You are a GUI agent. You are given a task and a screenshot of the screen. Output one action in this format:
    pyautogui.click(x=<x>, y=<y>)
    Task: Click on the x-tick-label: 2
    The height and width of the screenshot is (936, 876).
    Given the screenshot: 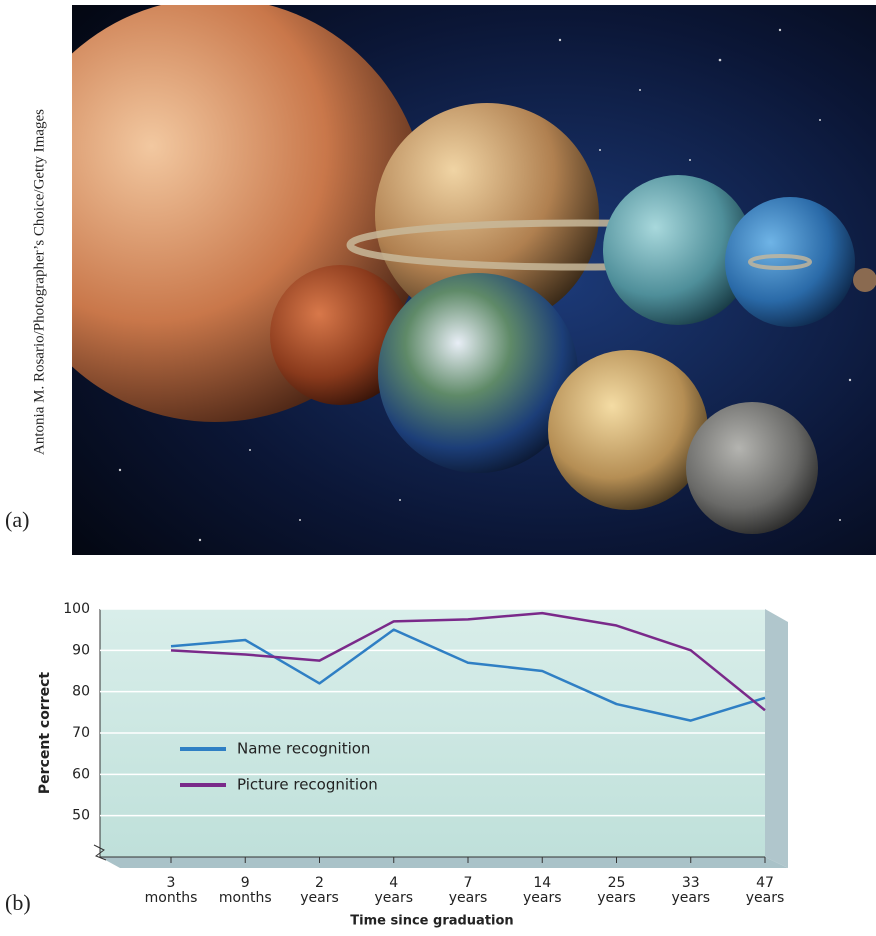 What is the action you would take?
    pyautogui.click(x=319, y=883)
    